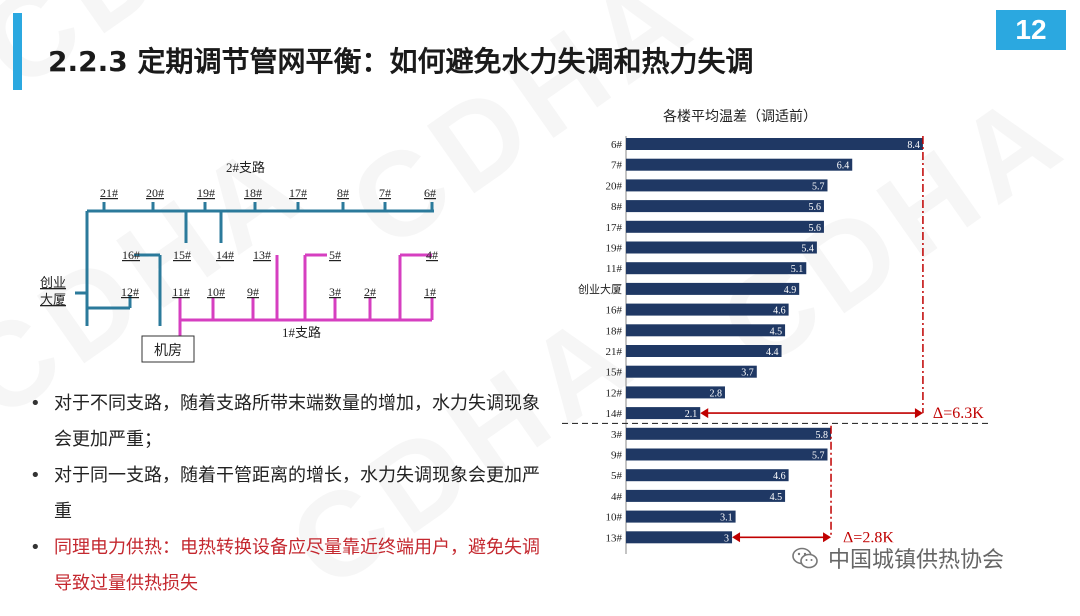 This screenshot has height=616, width=1080. Describe the element at coordinates (600, 289) in the screenshot. I see `category-label: 创业大厦` at that location.